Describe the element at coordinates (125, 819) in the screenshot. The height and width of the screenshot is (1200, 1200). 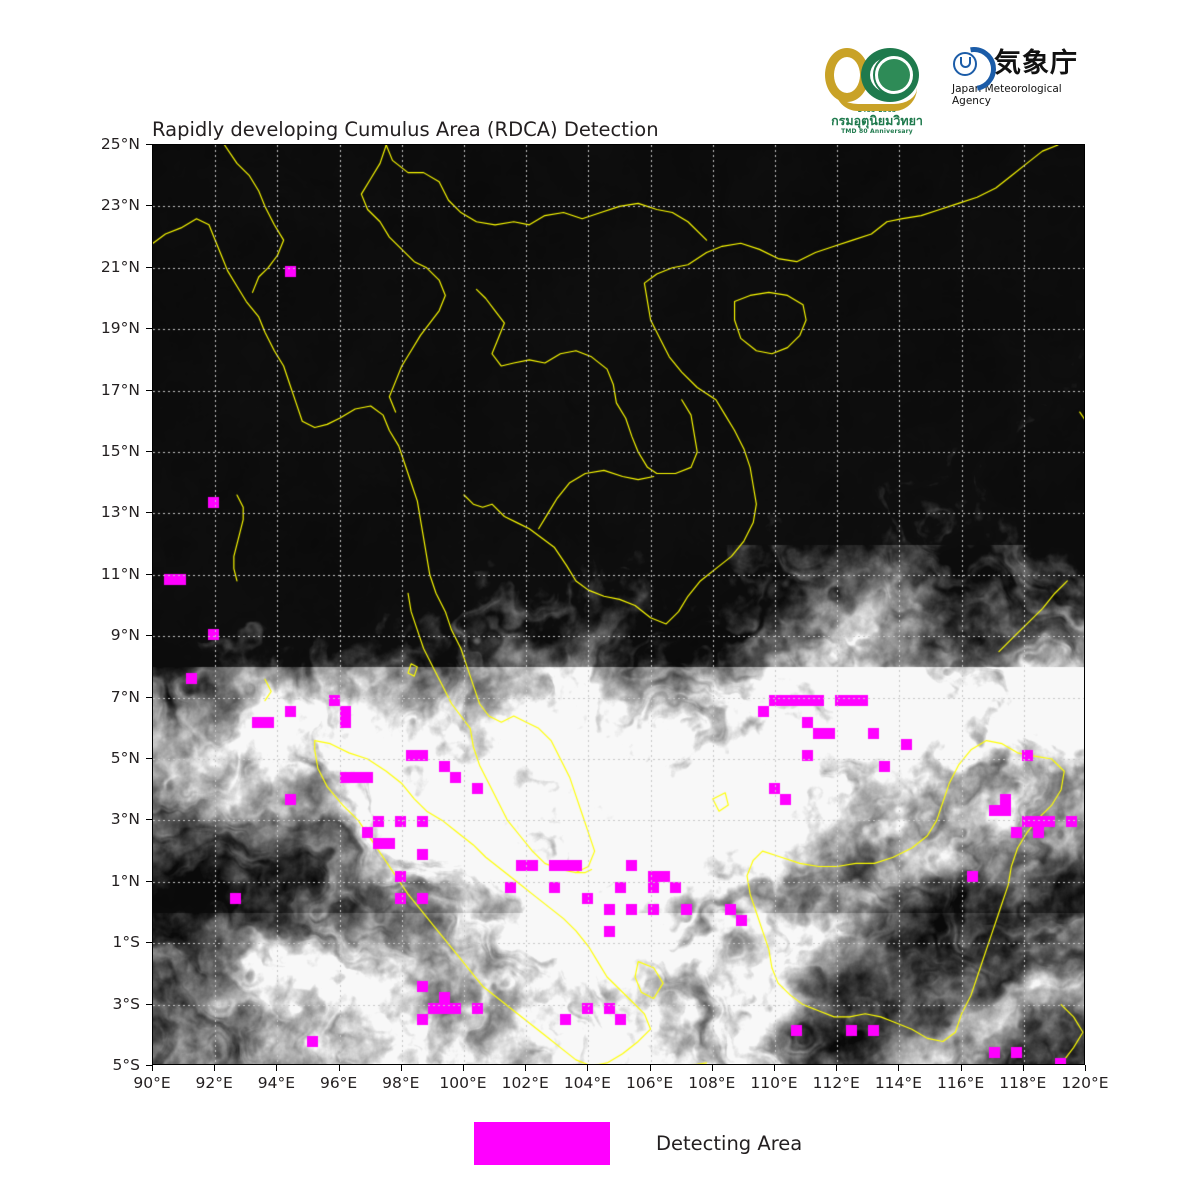
I see `y-tick-label: 3°N` at that location.